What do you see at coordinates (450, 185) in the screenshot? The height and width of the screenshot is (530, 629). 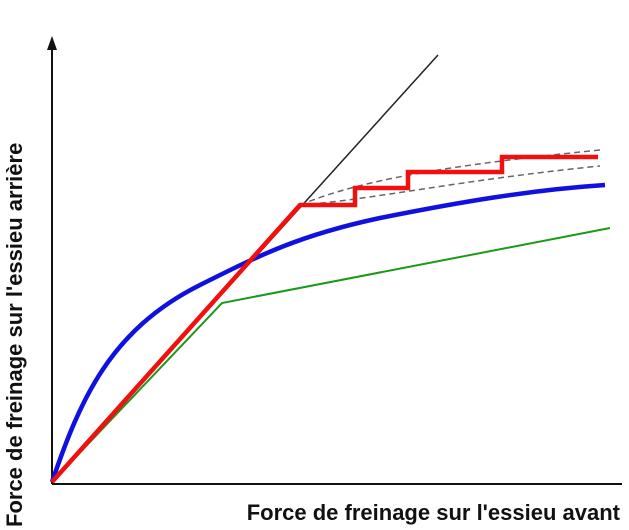 I see `lower-dashed-curve` at bounding box center [450, 185].